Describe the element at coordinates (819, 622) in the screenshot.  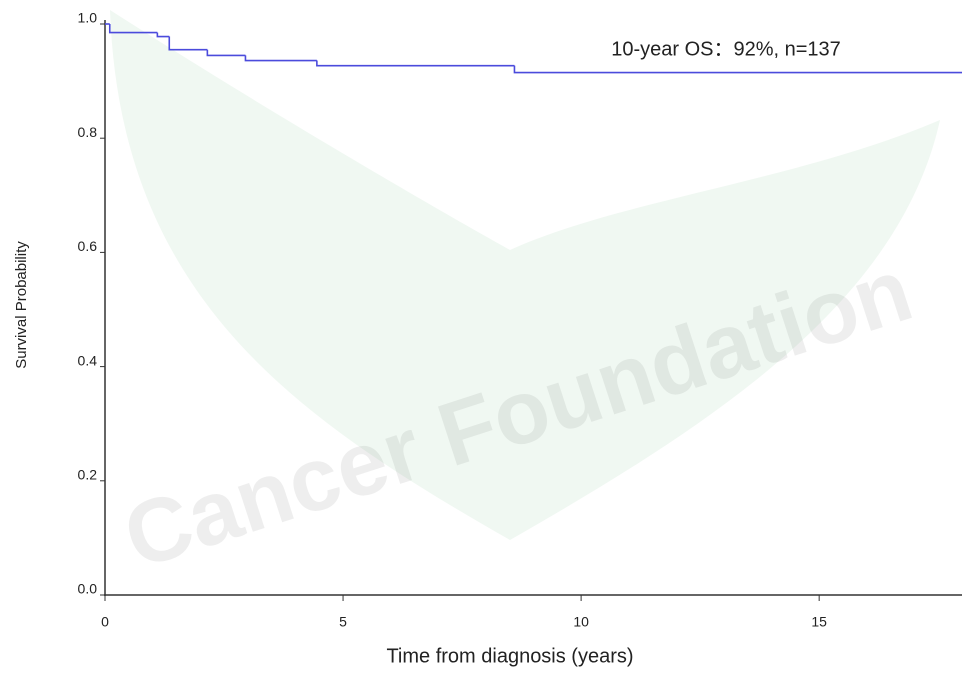
I see `x-tick-label: 15` at that location.